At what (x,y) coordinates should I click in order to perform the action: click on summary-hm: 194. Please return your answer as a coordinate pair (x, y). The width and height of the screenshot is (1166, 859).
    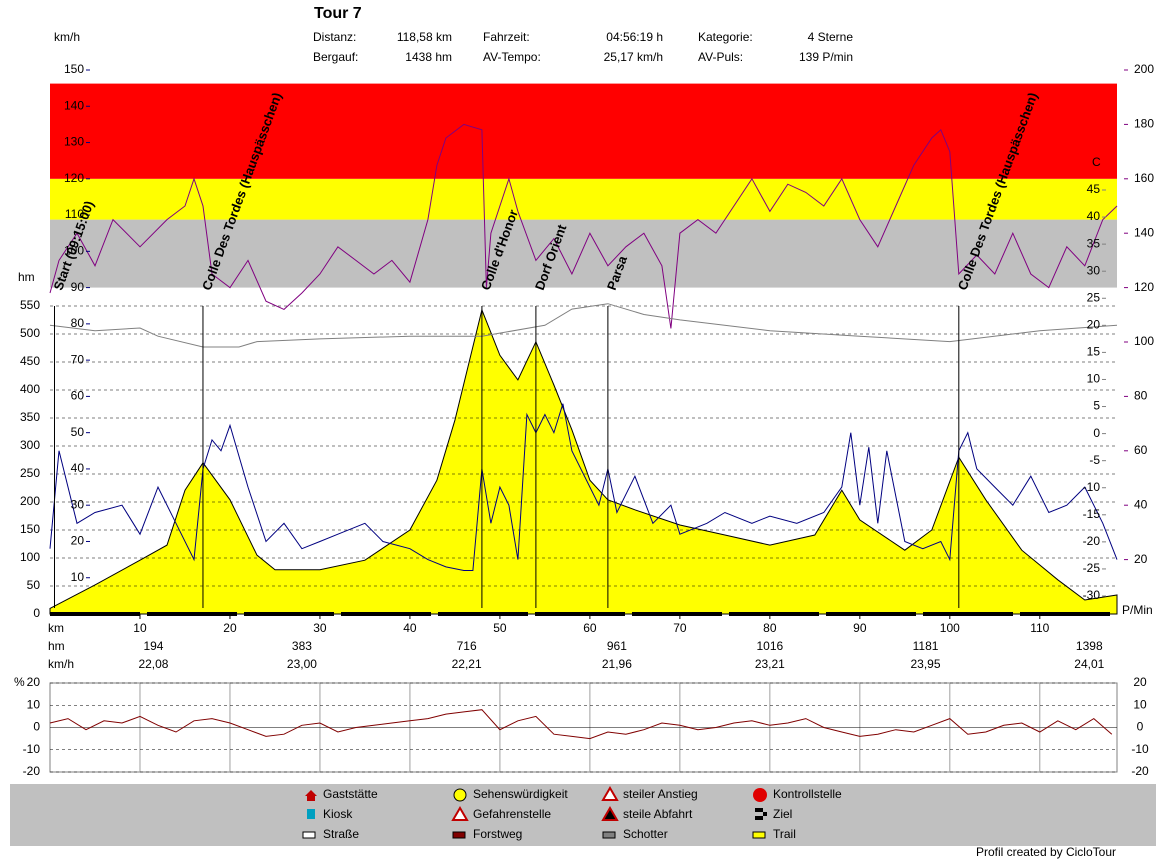
    Looking at the image, I should click on (153, 646).